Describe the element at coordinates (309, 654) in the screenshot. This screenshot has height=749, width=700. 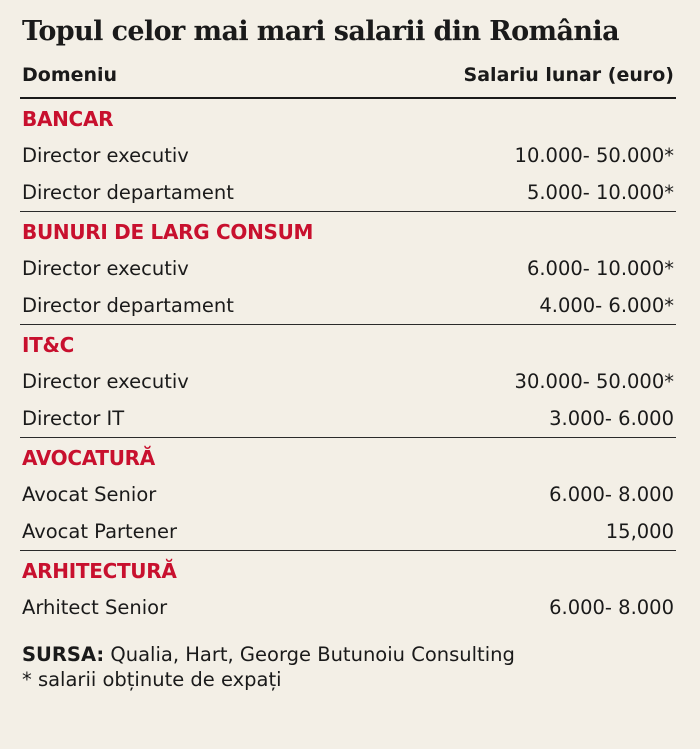
I see `source-text: Qualia, Hart, George Butunoiu Consulting` at that location.